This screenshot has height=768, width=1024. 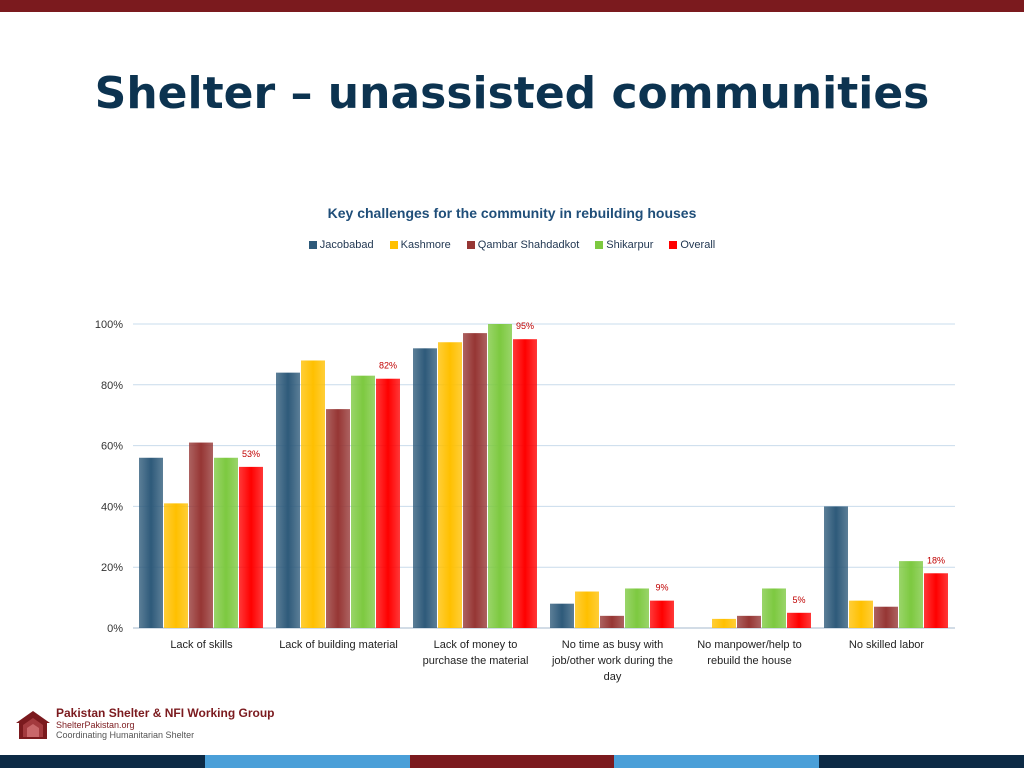 What do you see at coordinates (33, 725) in the screenshot?
I see `house-logo-icon` at bounding box center [33, 725].